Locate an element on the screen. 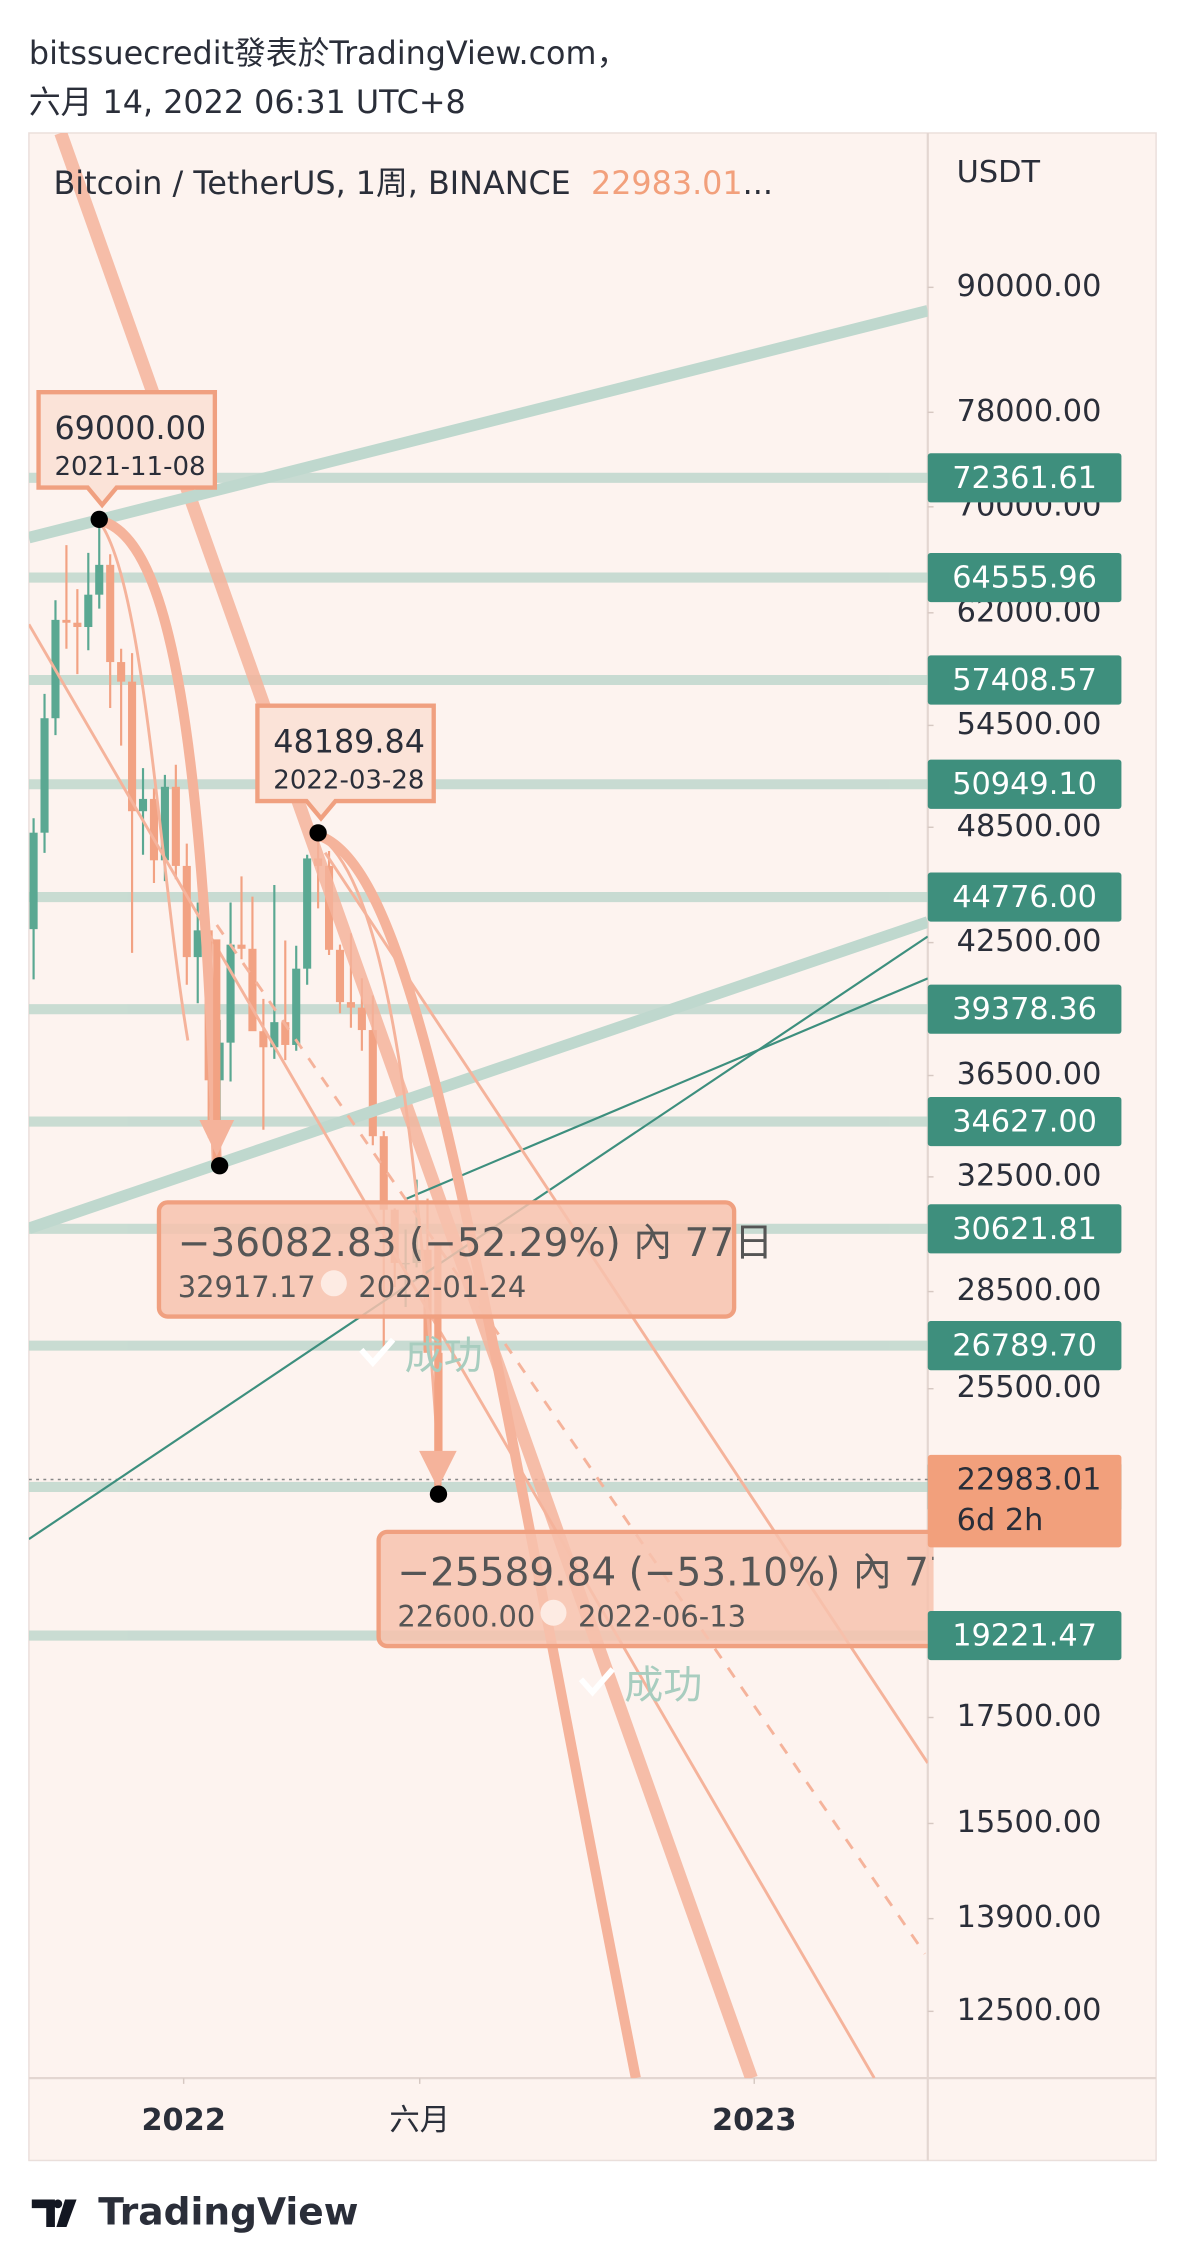 The image size is (1185, 2265). last-price-box is located at coordinates (1024, 1501).